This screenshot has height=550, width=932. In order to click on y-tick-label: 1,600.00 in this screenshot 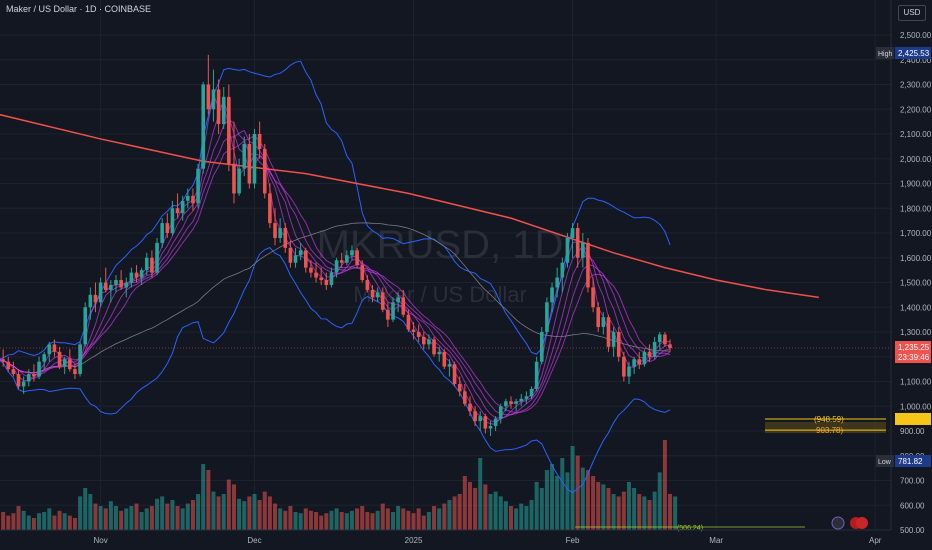, I will do `click(916, 258)`.